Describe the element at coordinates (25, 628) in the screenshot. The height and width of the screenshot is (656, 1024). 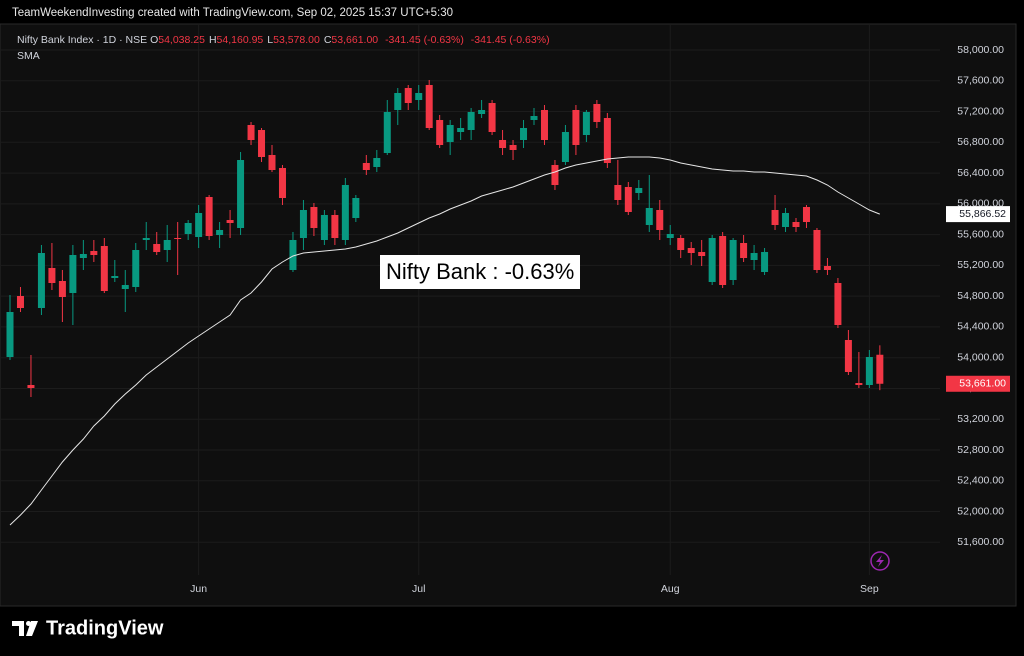
I see `logo-icon` at that location.